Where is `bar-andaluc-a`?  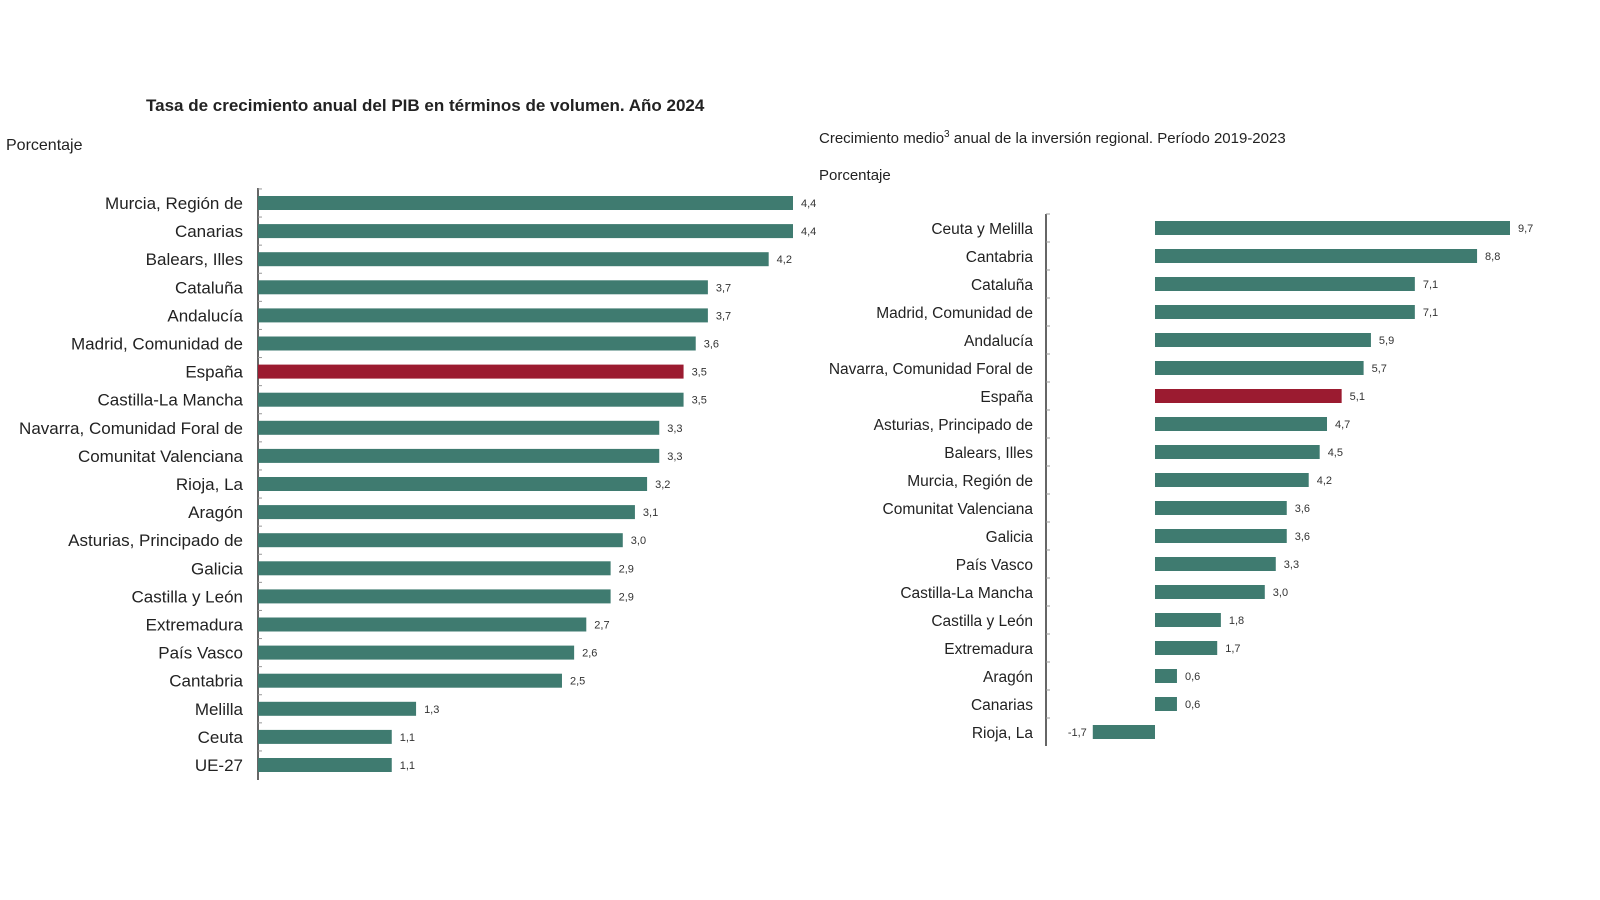 bar-andaluc-a is located at coordinates (1263, 340).